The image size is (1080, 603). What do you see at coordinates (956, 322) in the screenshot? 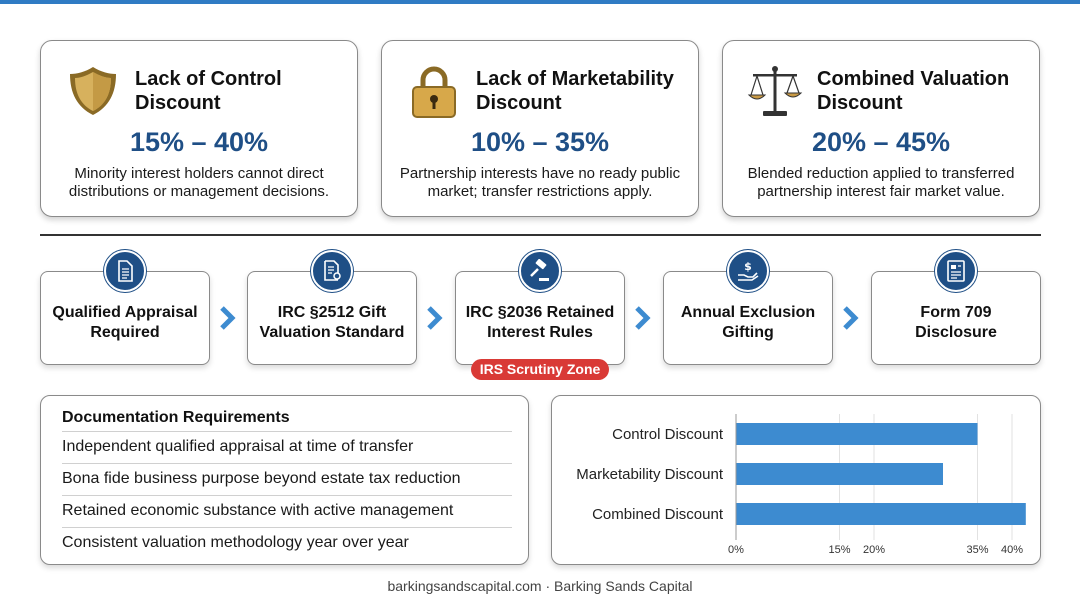
I see `step-label: Form 709 Disclosure` at bounding box center [956, 322].